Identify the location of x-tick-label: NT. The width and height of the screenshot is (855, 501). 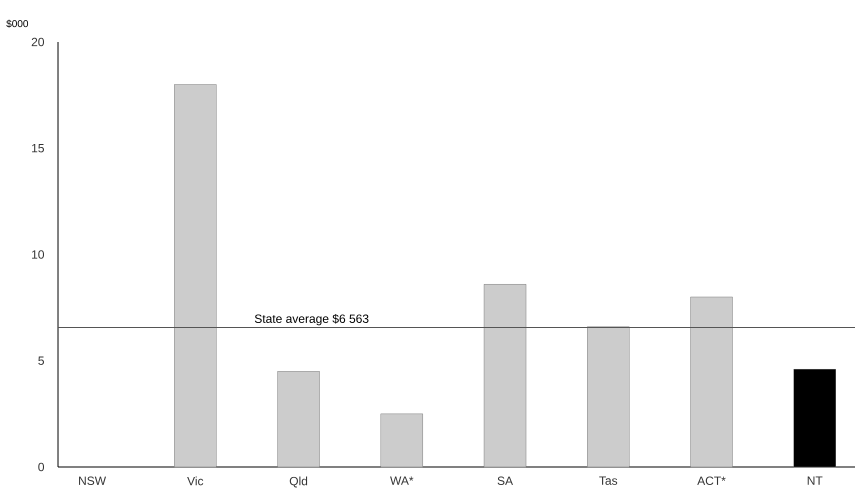
(815, 480).